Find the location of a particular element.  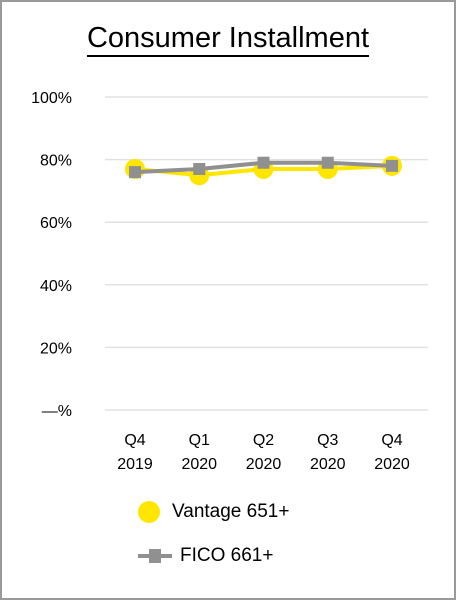

x-tick-label: Q1 is located at coordinates (199, 440).